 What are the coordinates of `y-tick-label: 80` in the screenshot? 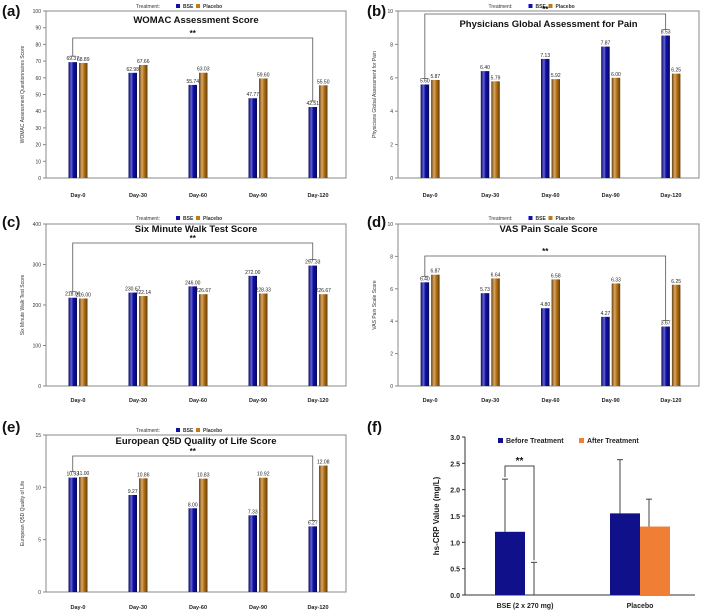 It's located at (38, 45).